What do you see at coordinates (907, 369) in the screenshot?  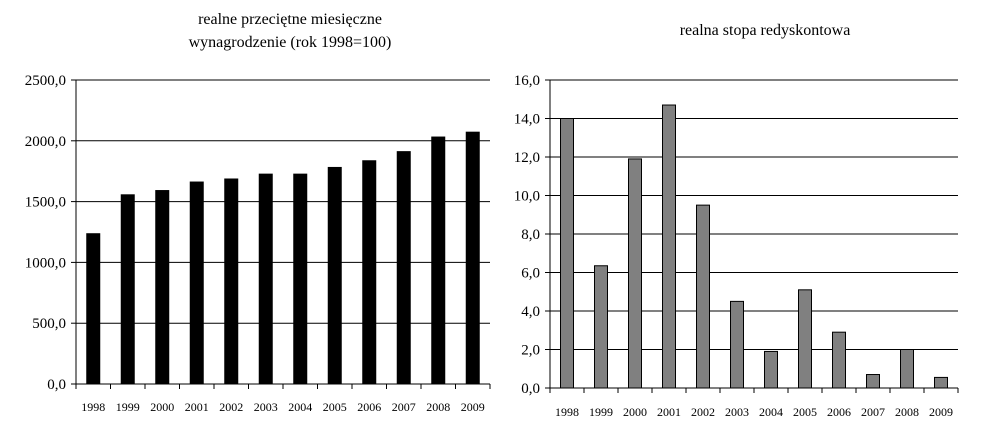 I see `rate-bar-2008` at bounding box center [907, 369].